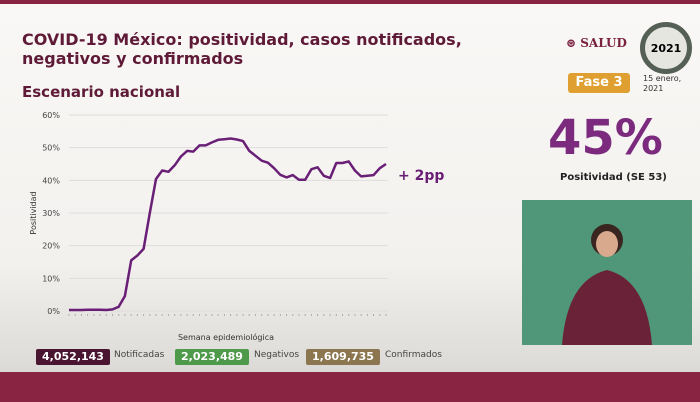 The width and height of the screenshot is (700, 402). I want to click on confirmed-label: Confirmados, so click(413, 355).